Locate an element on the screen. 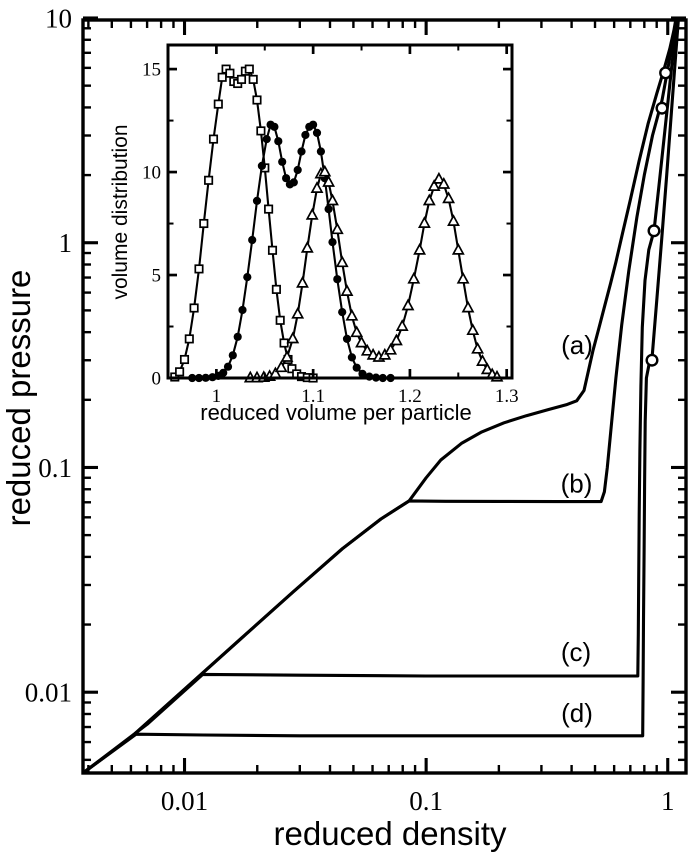  y-axis-label: reduced pressure is located at coordinates (18, 398).